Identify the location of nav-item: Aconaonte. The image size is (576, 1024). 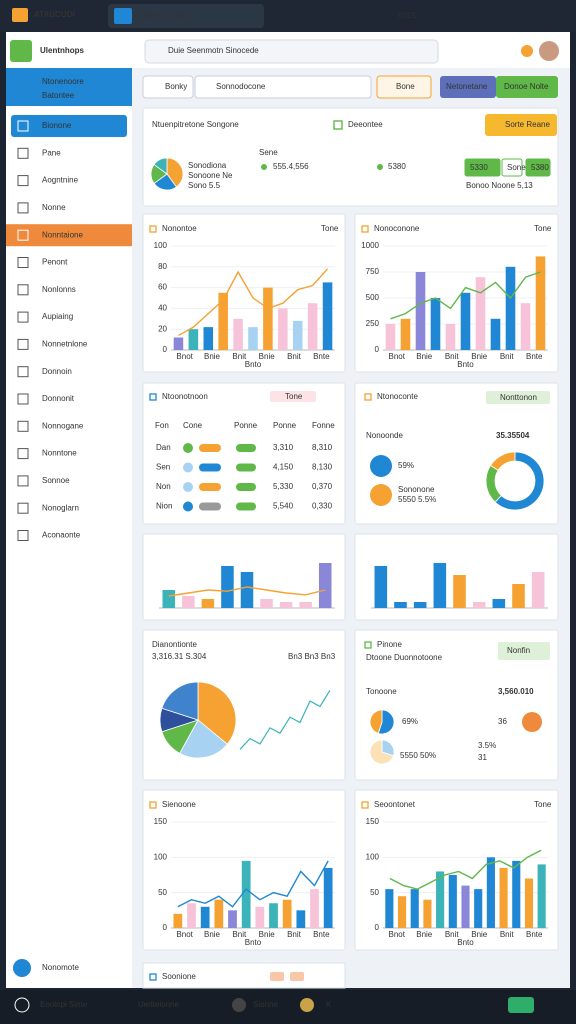
(61, 535).